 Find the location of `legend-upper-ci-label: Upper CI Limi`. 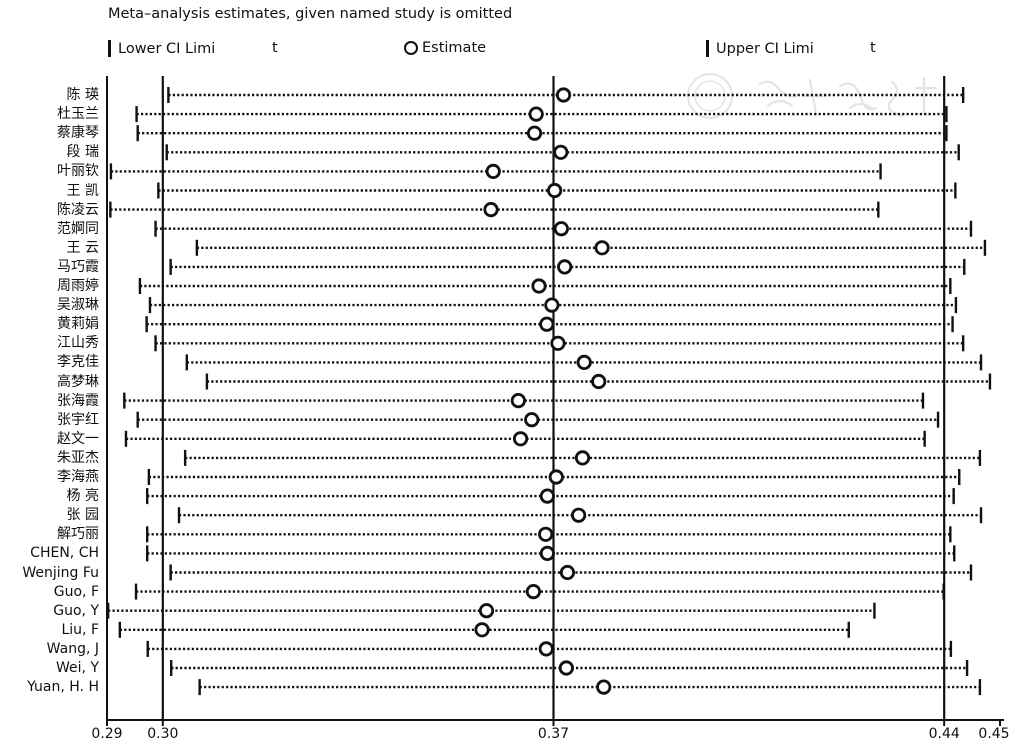

legend-upper-ci-label: Upper CI Limi is located at coordinates (765, 48).